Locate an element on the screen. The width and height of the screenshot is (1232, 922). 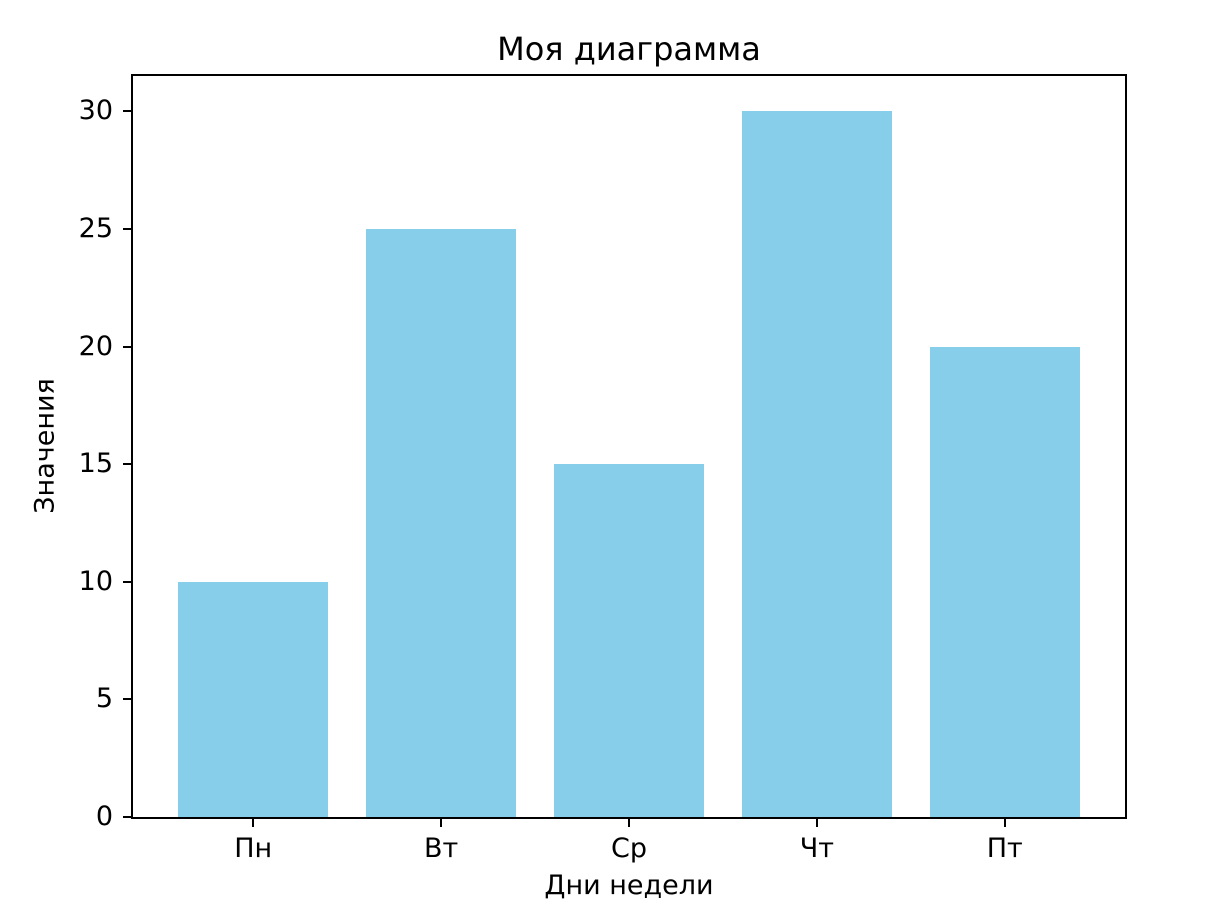
x-tick-mark-Вт is located at coordinates (441, 822).